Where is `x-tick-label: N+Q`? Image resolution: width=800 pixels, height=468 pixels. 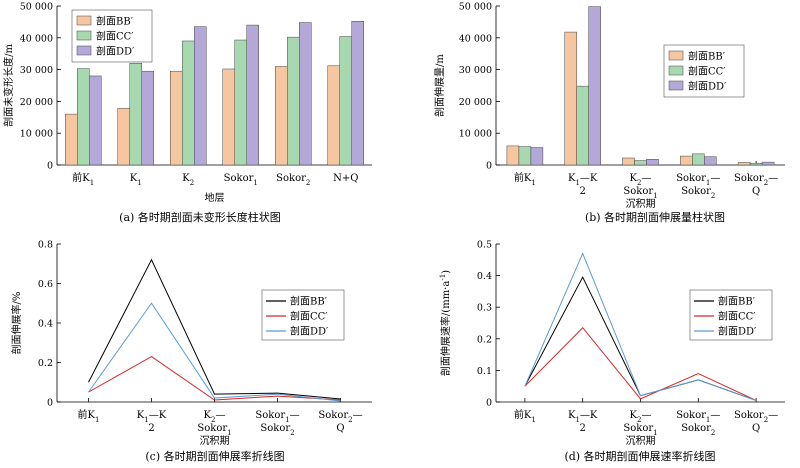
x-tick-label: N+Q is located at coordinates (345, 178).